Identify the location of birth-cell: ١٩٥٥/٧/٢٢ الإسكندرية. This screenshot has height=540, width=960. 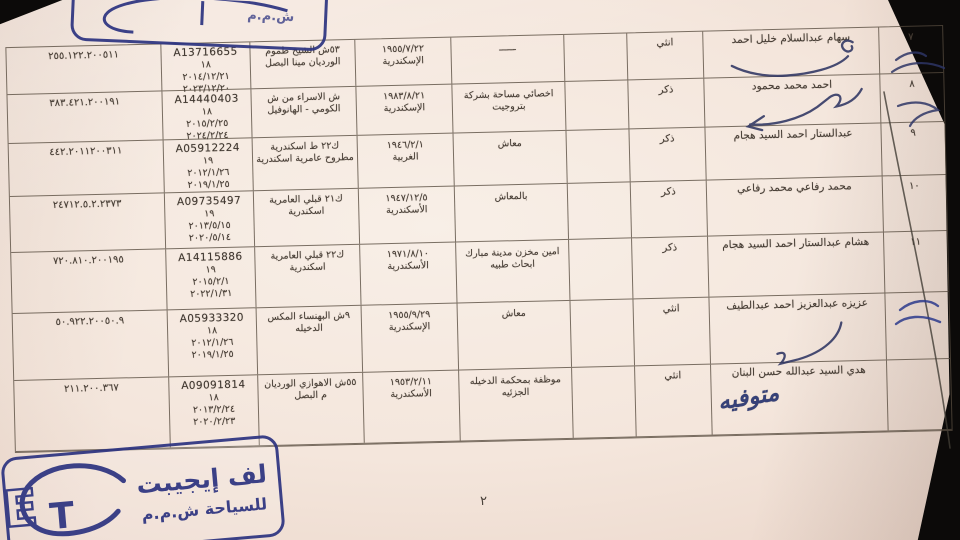
(403, 61).